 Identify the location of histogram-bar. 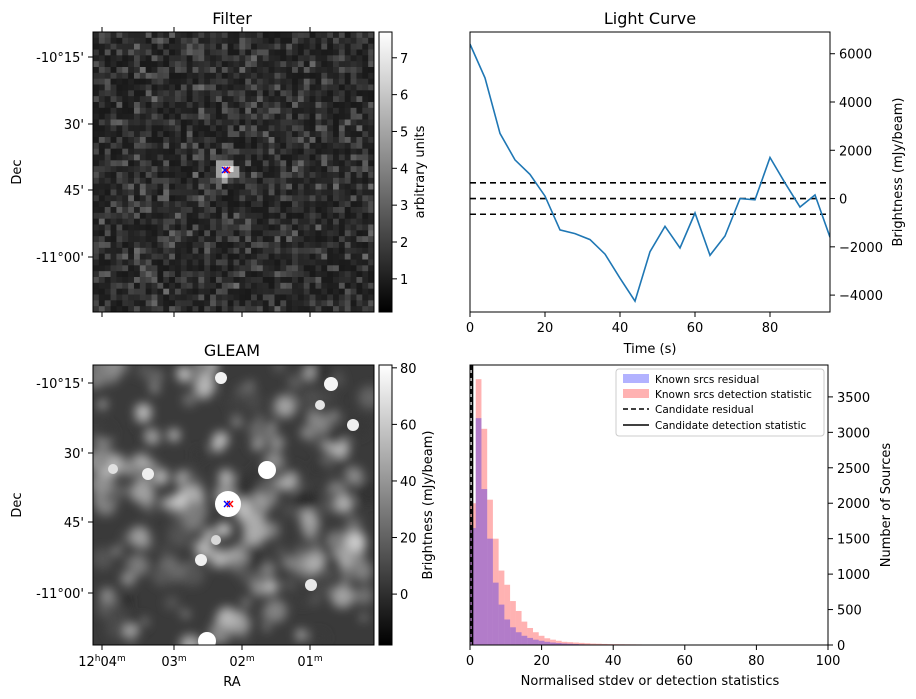
(587, 644).